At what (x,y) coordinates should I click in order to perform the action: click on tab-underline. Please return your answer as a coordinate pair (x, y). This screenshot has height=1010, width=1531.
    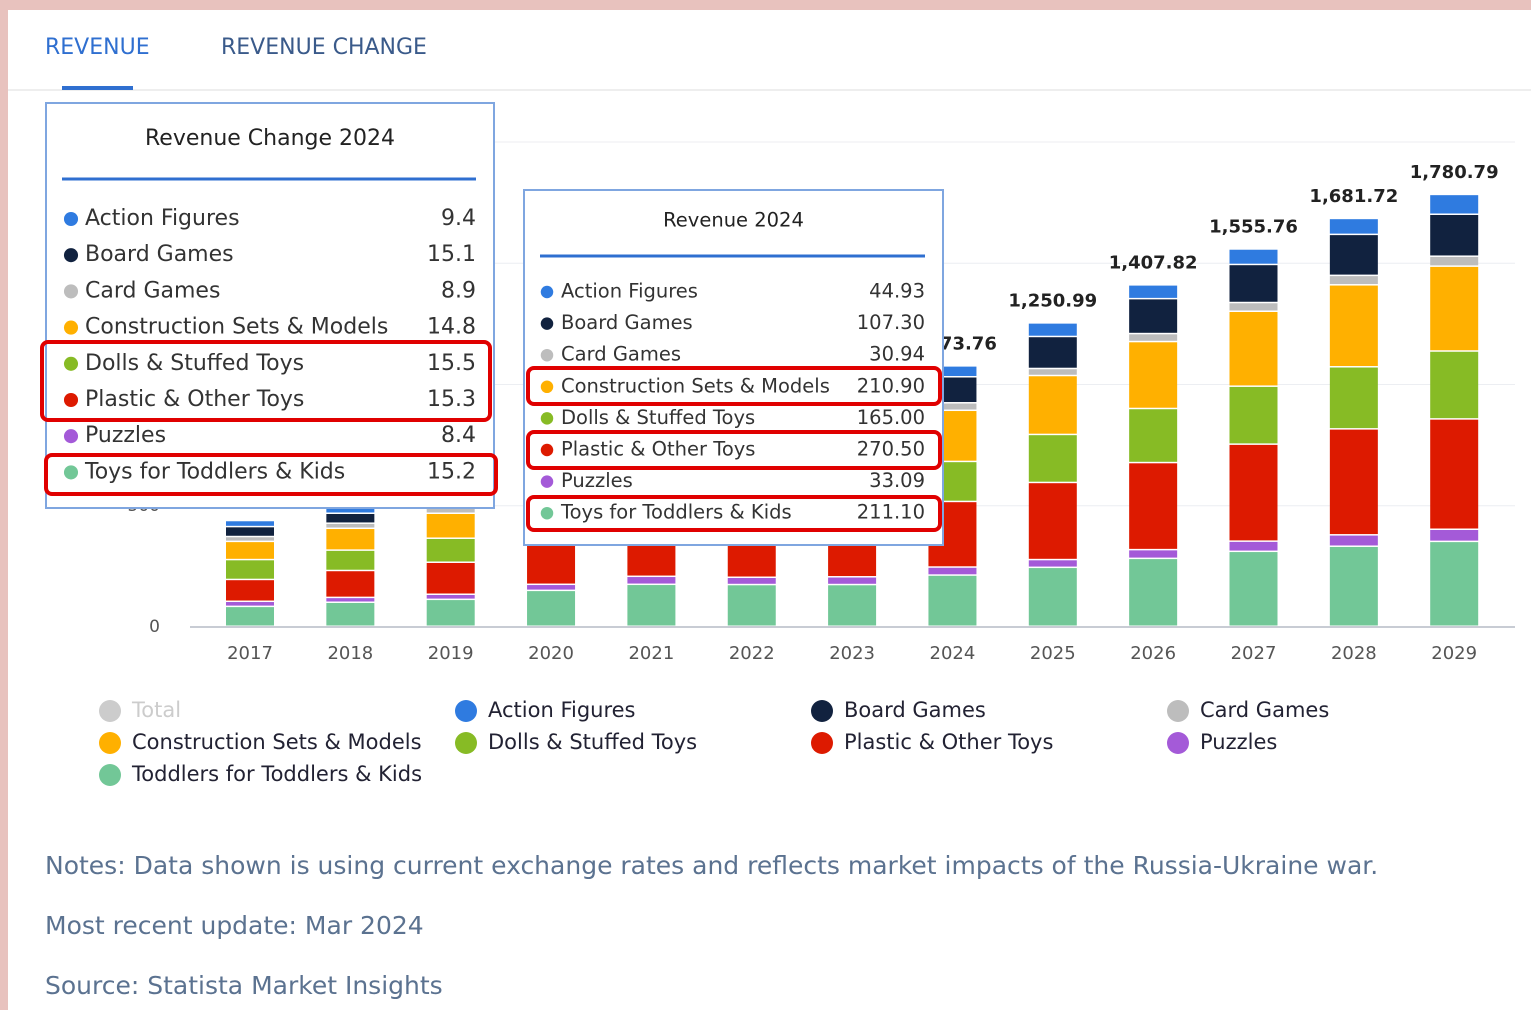
    Looking at the image, I should click on (97, 88).